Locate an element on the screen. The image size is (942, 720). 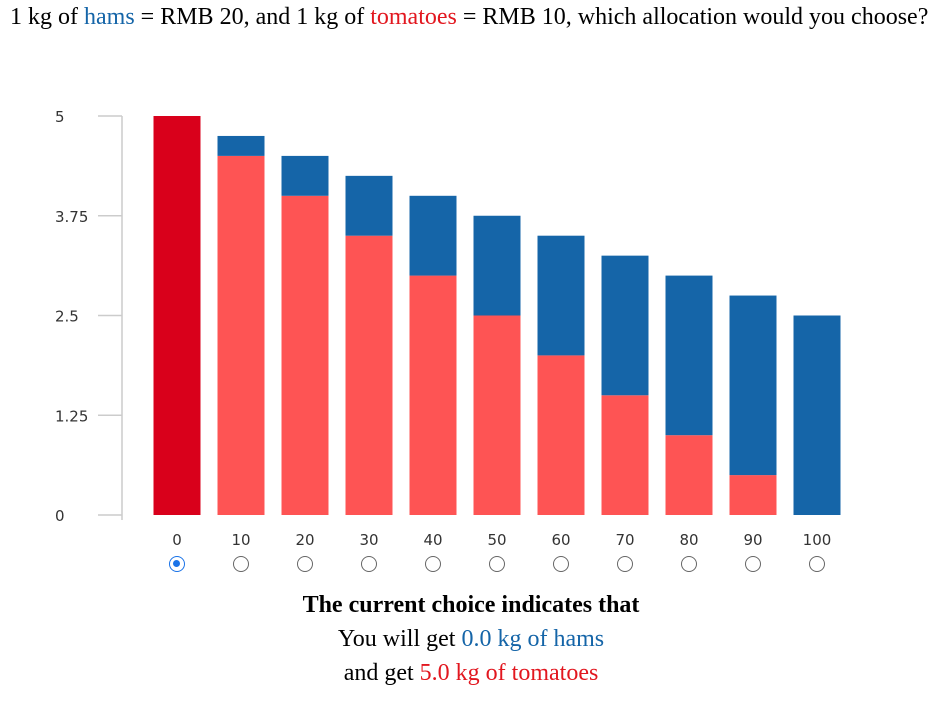
result-tomato-prefix: and get is located at coordinates (381, 673).